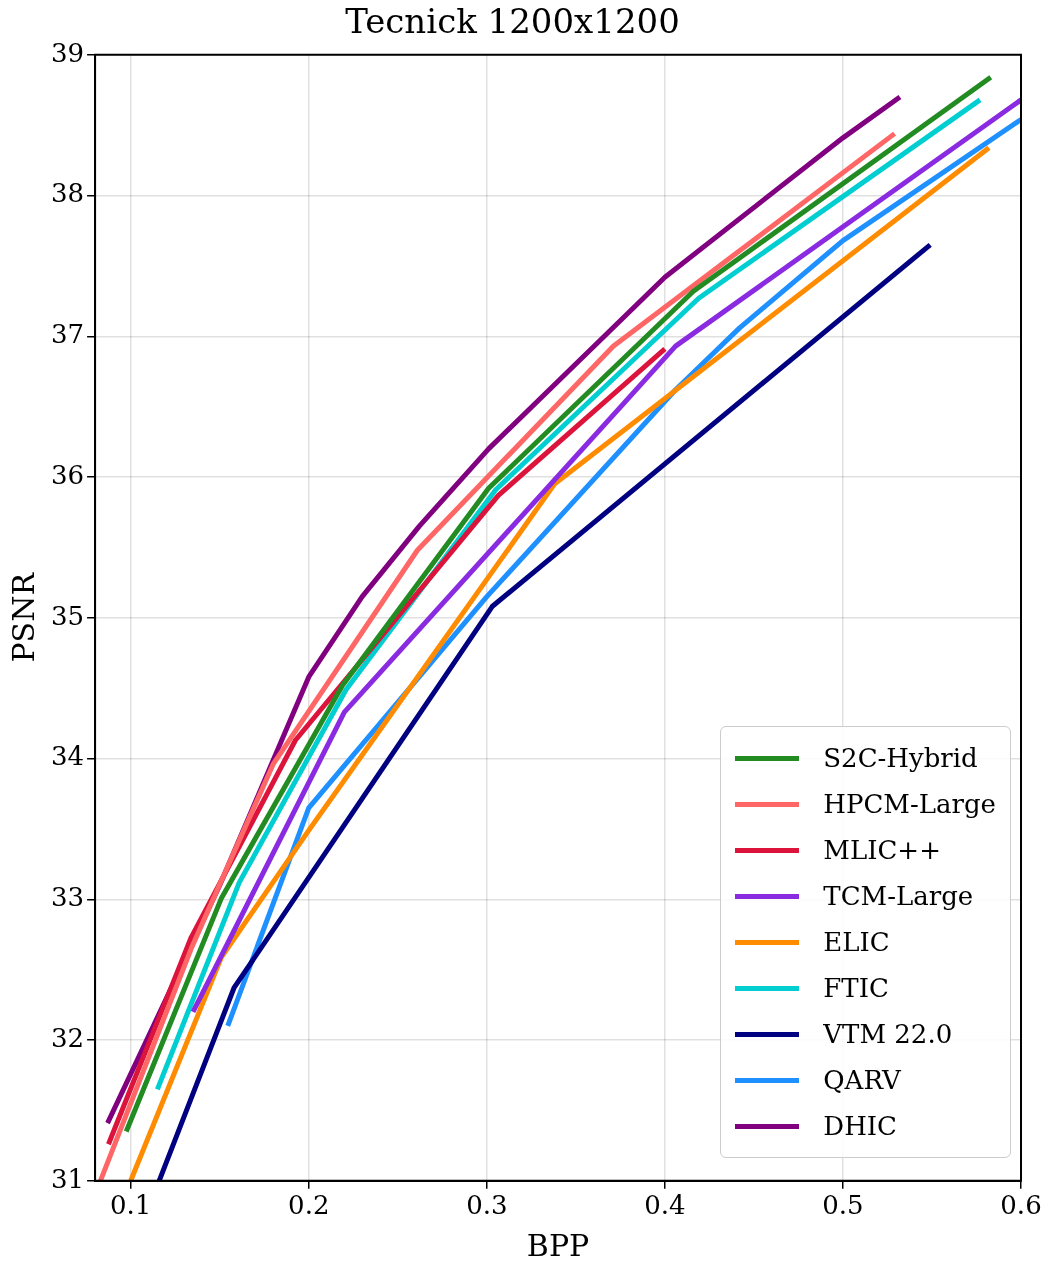  What do you see at coordinates (900, 758) in the screenshot?
I see `legend-label: S2C-Hybrid` at bounding box center [900, 758].